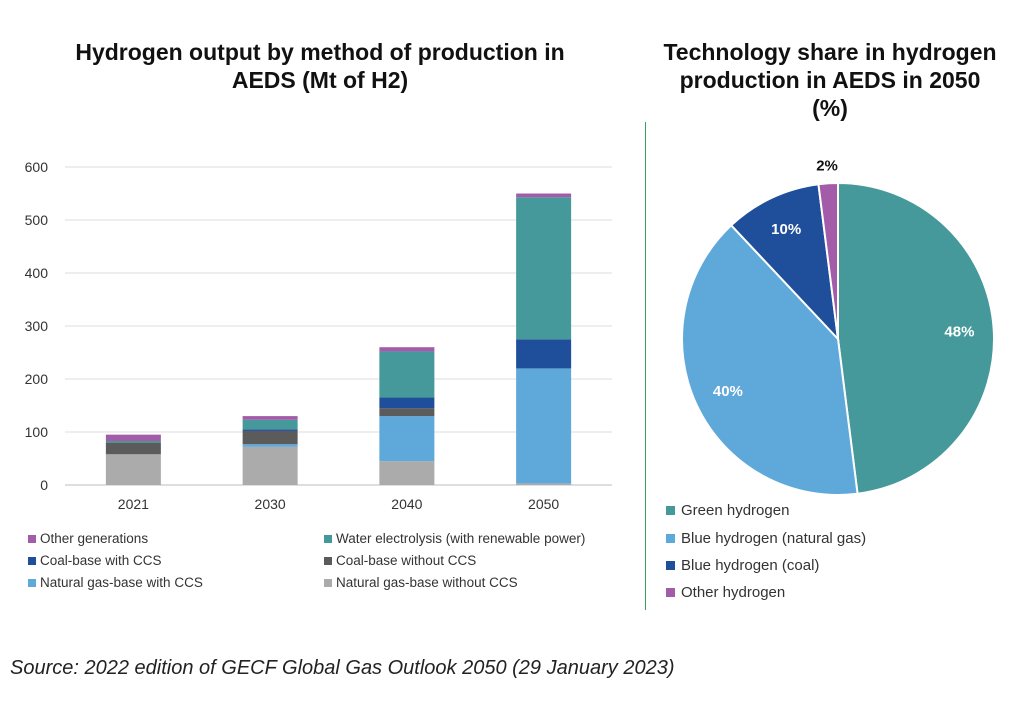 This screenshot has height=702, width=1024. I want to click on legend-label: Blue hydrogen (natural gas), so click(774, 538).